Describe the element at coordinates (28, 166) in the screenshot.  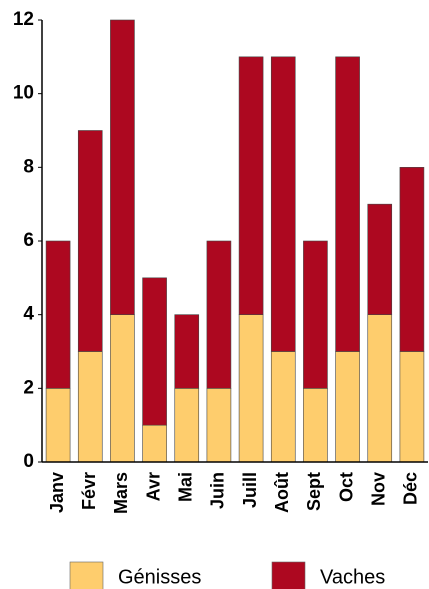
I see `y-tick-label: 8` at that location.